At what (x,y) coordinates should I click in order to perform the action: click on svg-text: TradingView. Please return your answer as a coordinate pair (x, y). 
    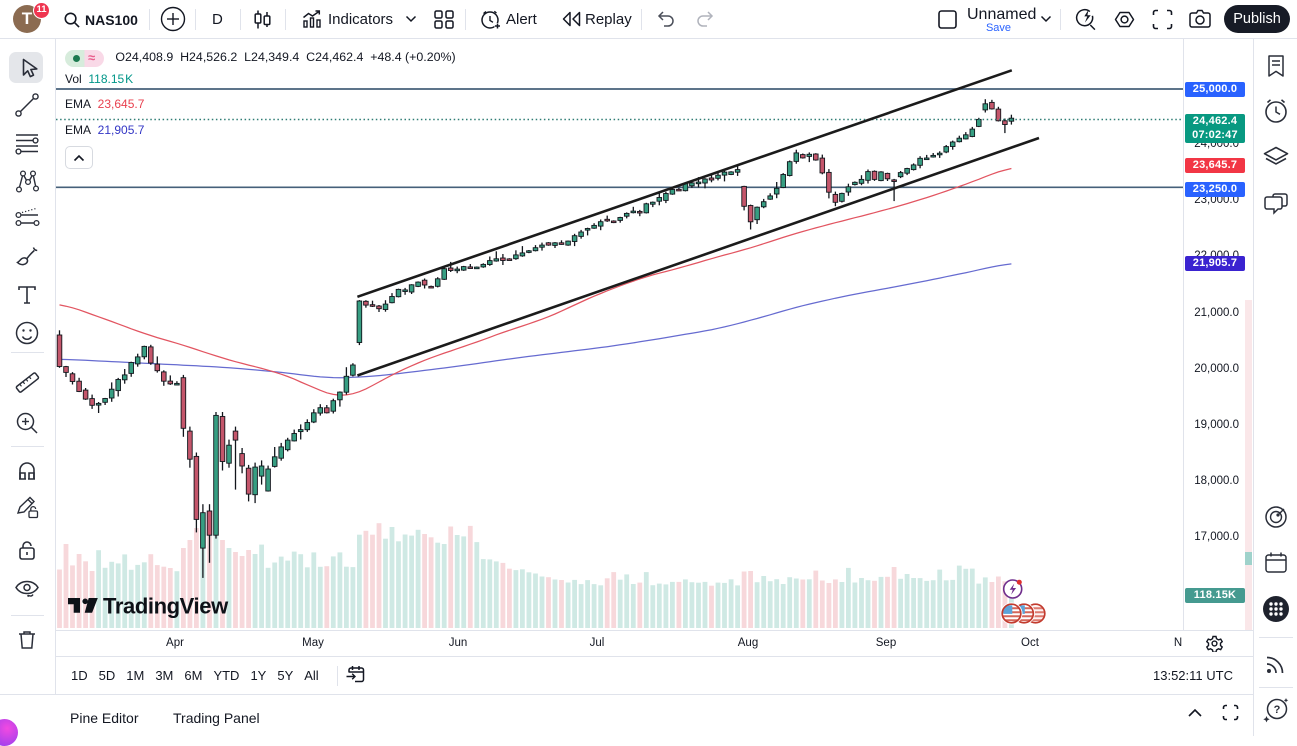
    Looking at the image, I should click on (166, 606).